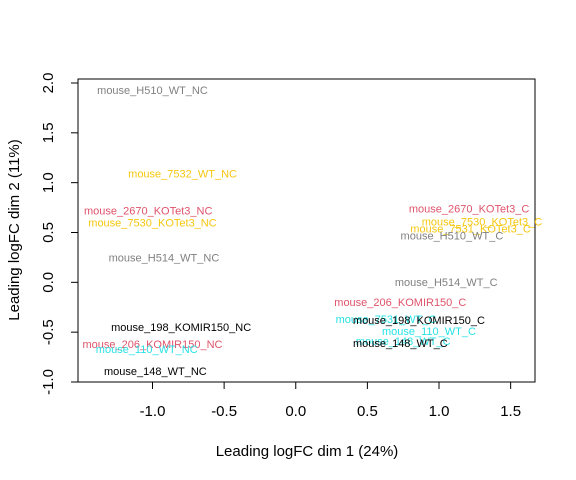 The width and height of the screenshot is (576, 480). What do you see at coordinates (148, 211) in the screenshot?
I see `sample-label: mouse_2670_KOTet3_NC` at bounding box center [148, 211].